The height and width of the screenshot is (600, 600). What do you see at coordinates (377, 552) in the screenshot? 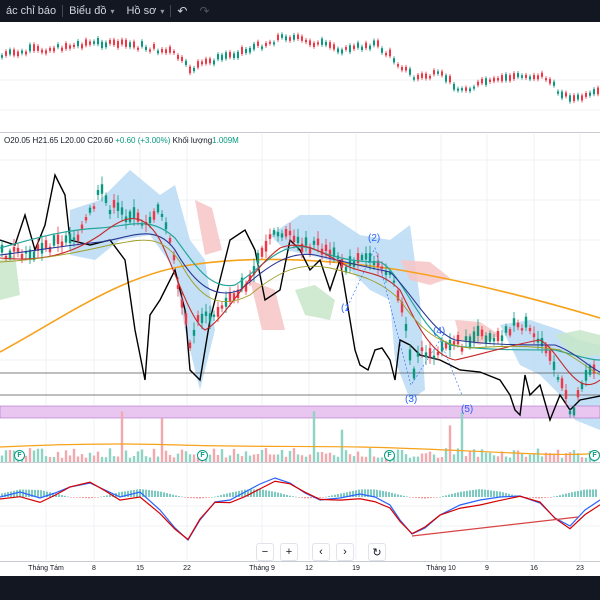
I see `reset-chart-button: ↻` at bounding box center [377, 552].